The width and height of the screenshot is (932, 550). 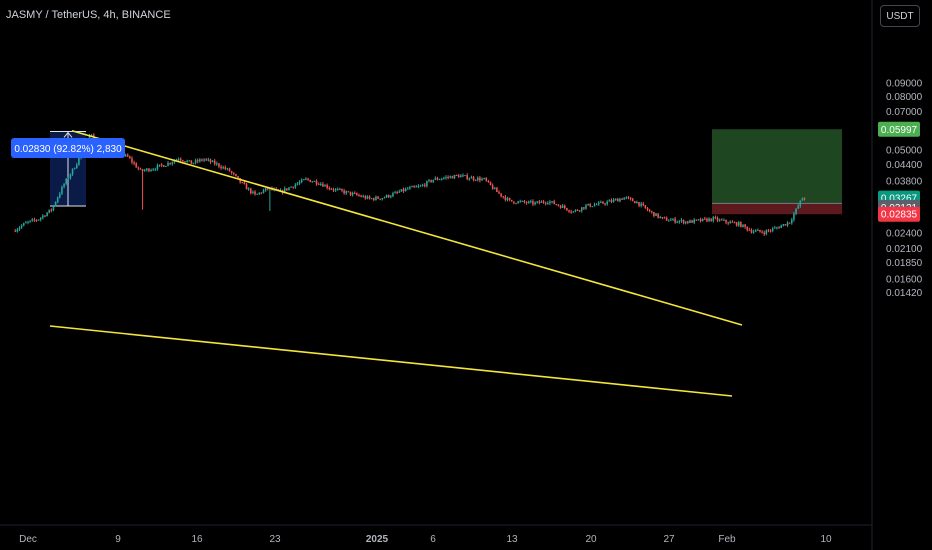 I want to click on price-tick-label: 0.01600, so click(x=904, y=280).